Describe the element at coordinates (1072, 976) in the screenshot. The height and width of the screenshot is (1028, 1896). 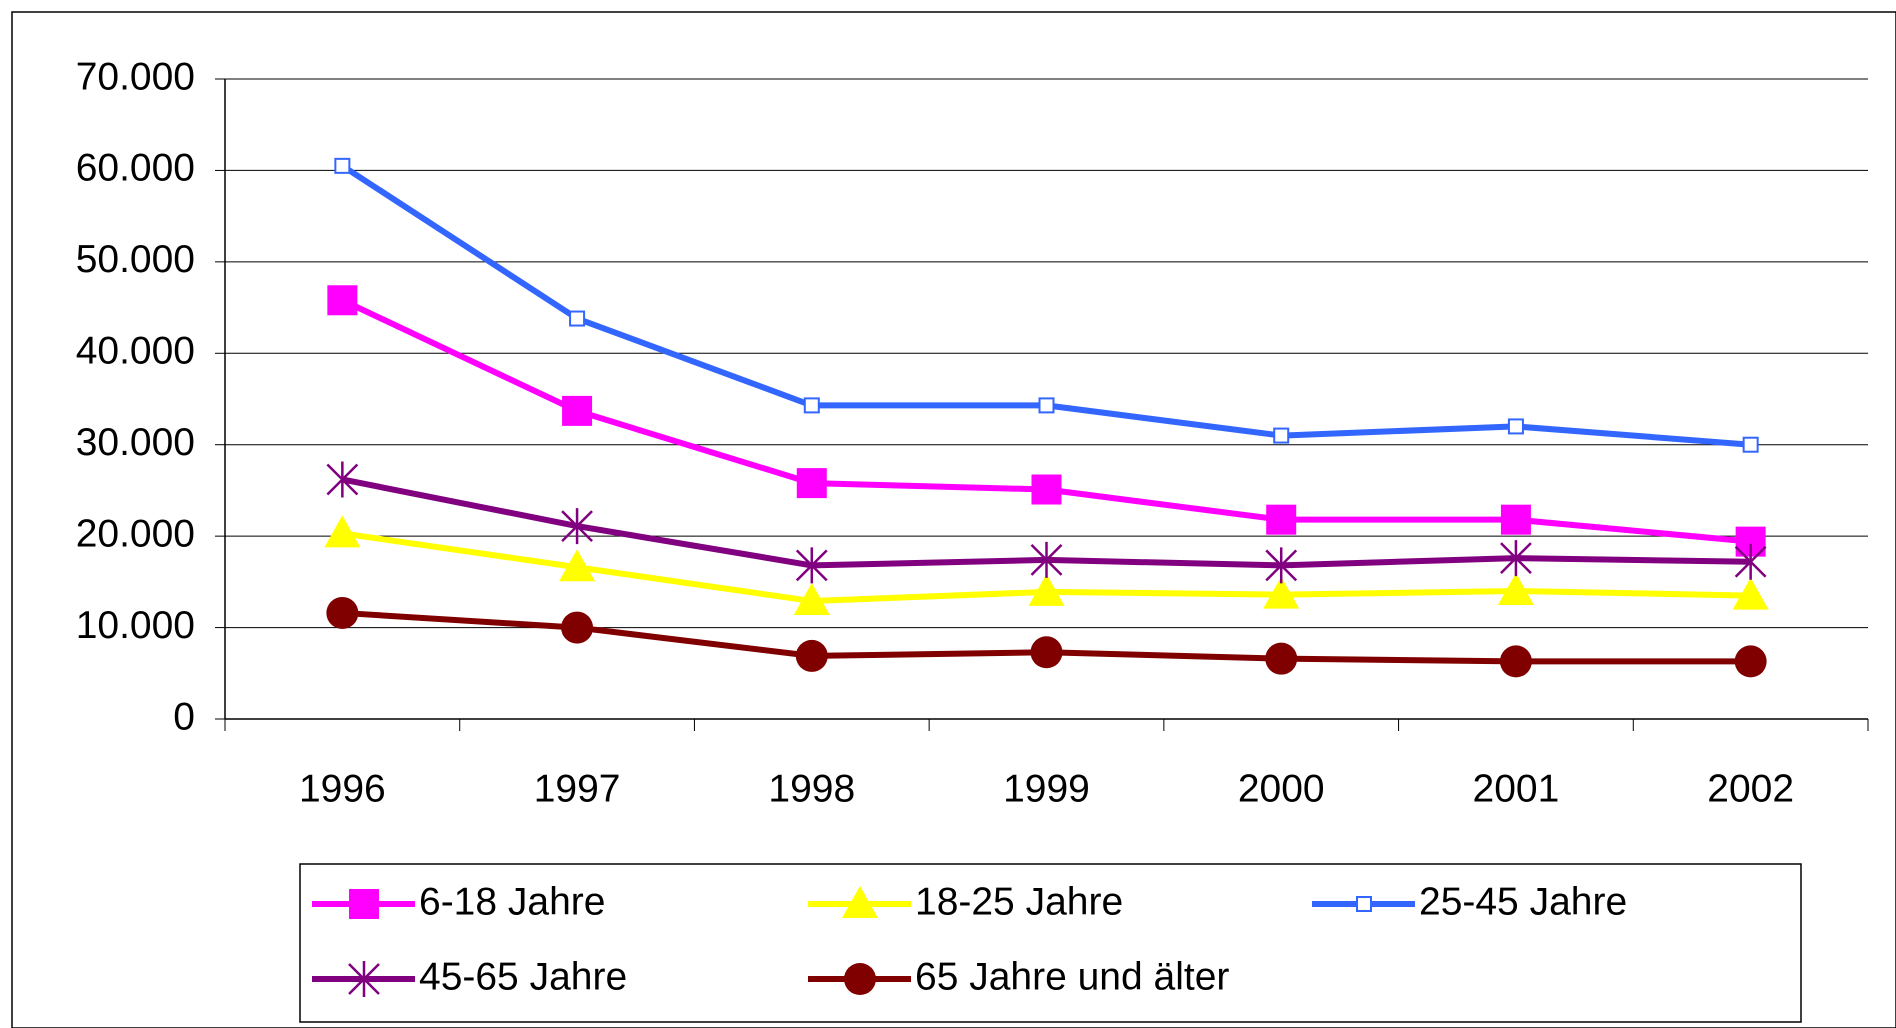
I see `legend-label: 65 Jahre und älter` at that location.